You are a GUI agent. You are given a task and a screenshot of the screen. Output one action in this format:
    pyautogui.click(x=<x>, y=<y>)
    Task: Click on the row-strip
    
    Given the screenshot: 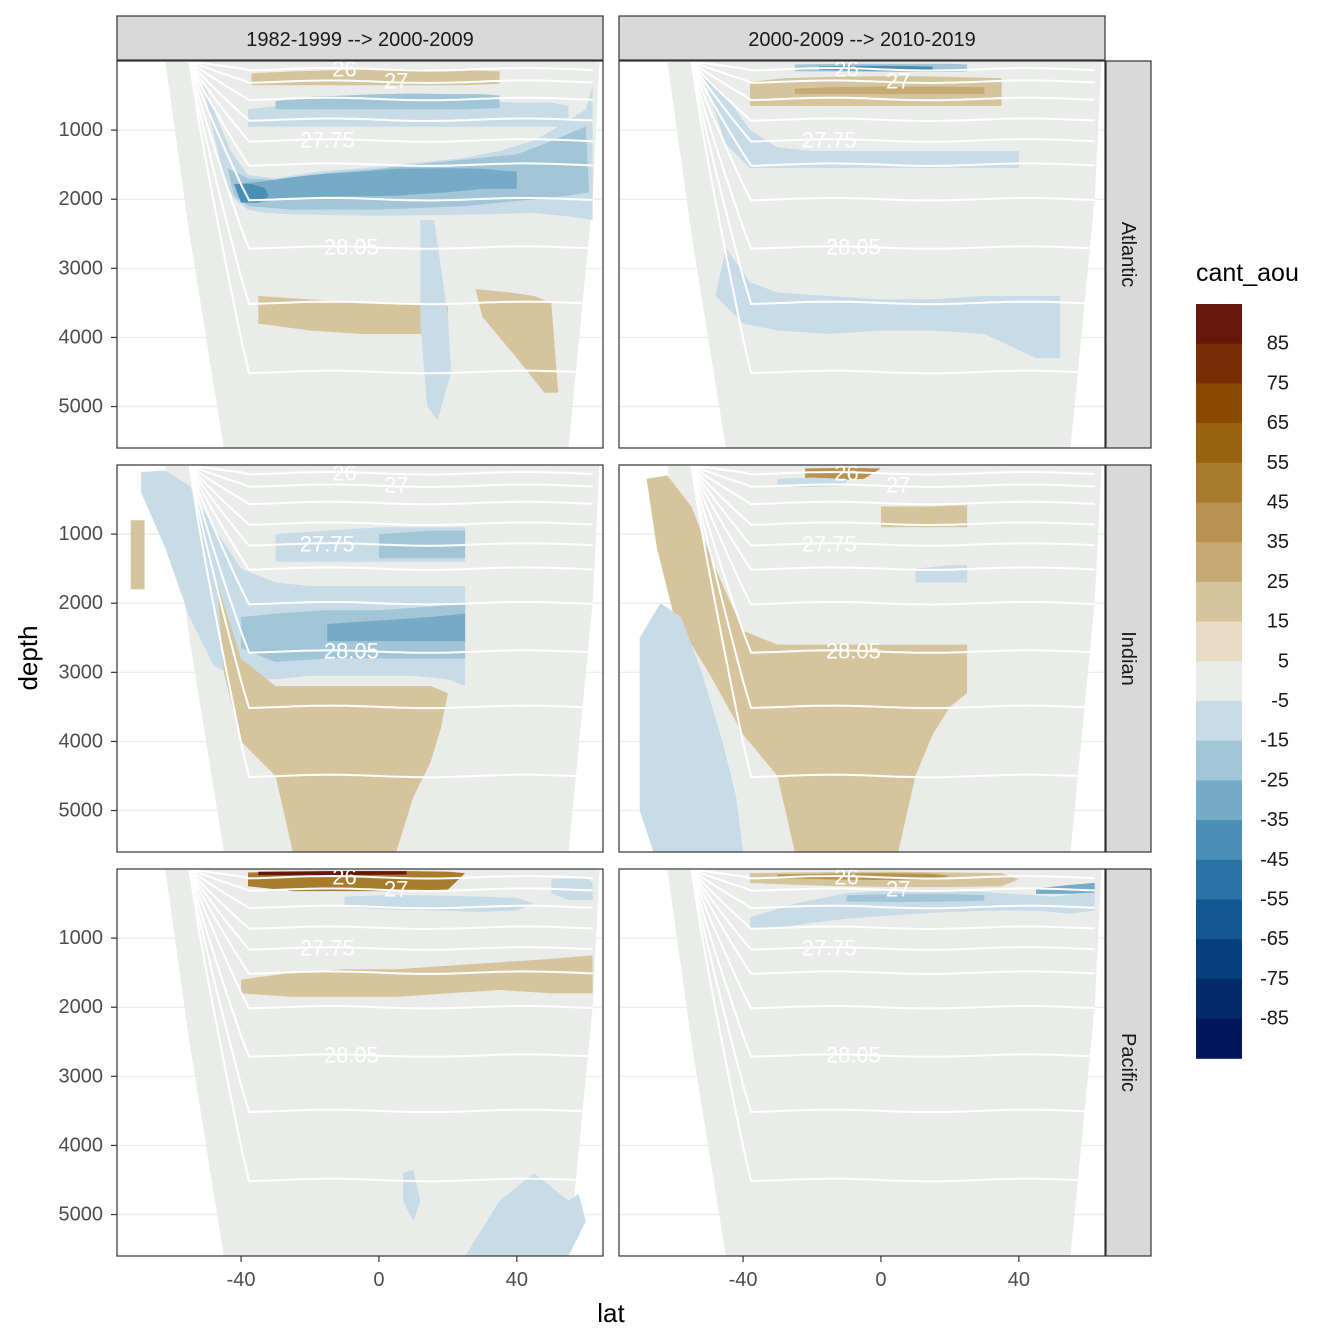 What is the action you would take?
    pyautogui.click(x=1128, y=254)
    